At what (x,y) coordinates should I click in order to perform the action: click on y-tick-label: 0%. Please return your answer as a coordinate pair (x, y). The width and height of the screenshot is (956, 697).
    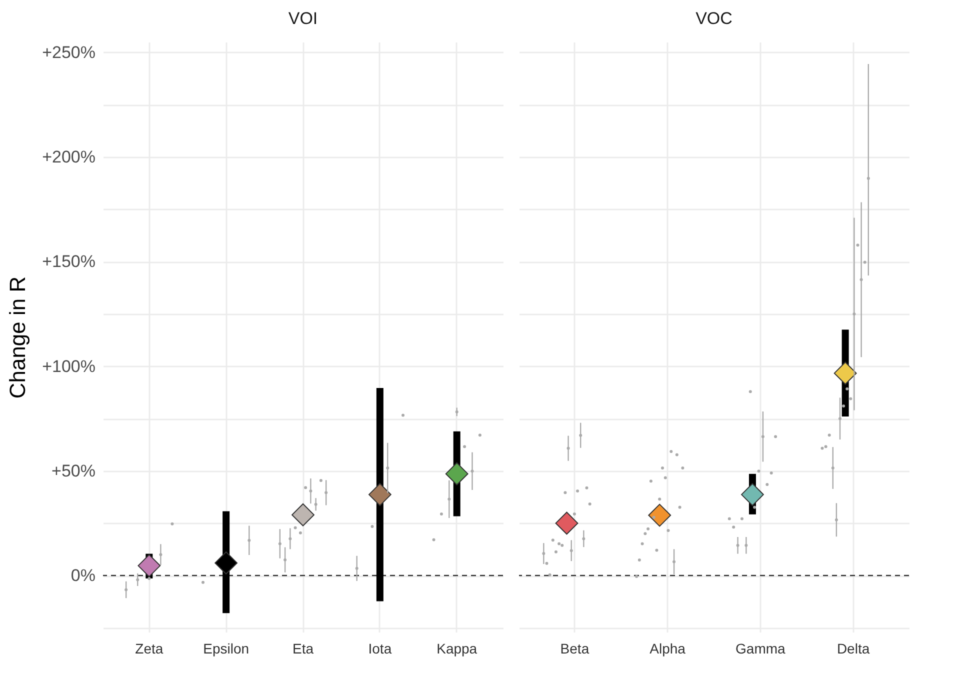
    Looking at the image, I should click on (83, 576).